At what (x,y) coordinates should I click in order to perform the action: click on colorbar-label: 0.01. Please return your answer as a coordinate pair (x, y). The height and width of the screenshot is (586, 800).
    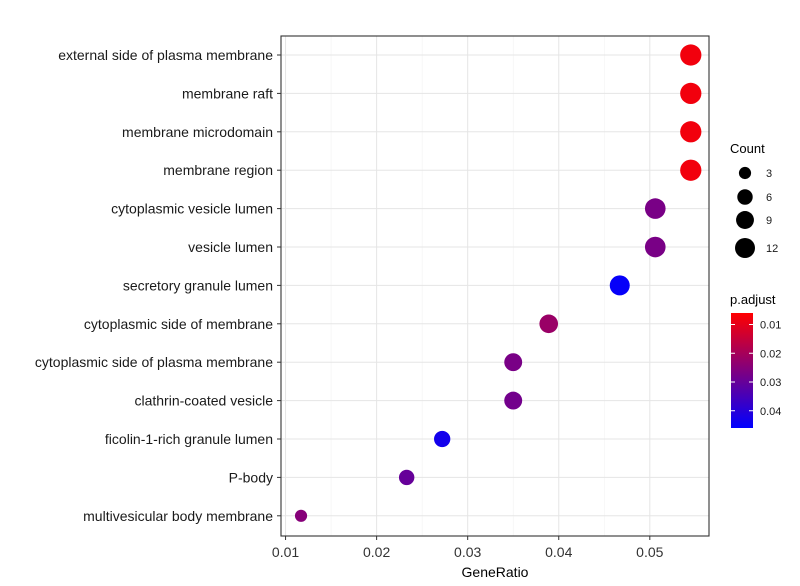
    Looking at the image, I should click on (770, 326).